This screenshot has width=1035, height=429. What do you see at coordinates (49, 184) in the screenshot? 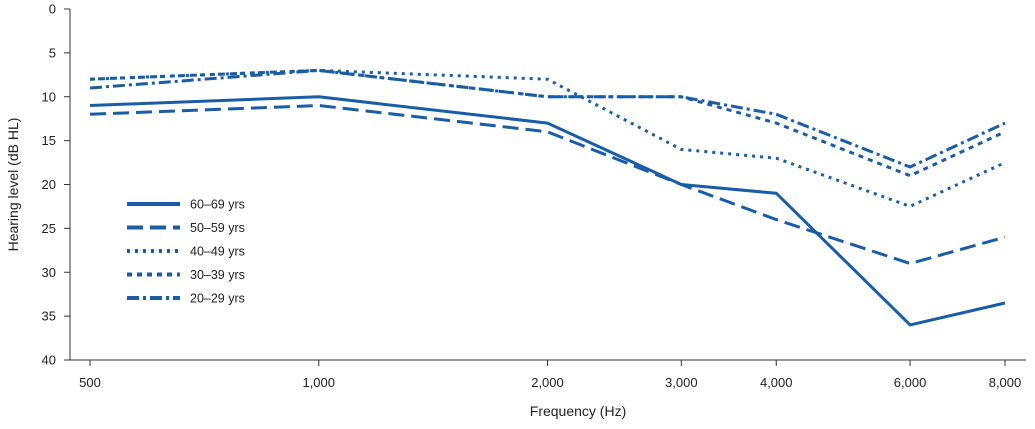
I see `y-tick-label: 20` at bounding box center [49, 184].